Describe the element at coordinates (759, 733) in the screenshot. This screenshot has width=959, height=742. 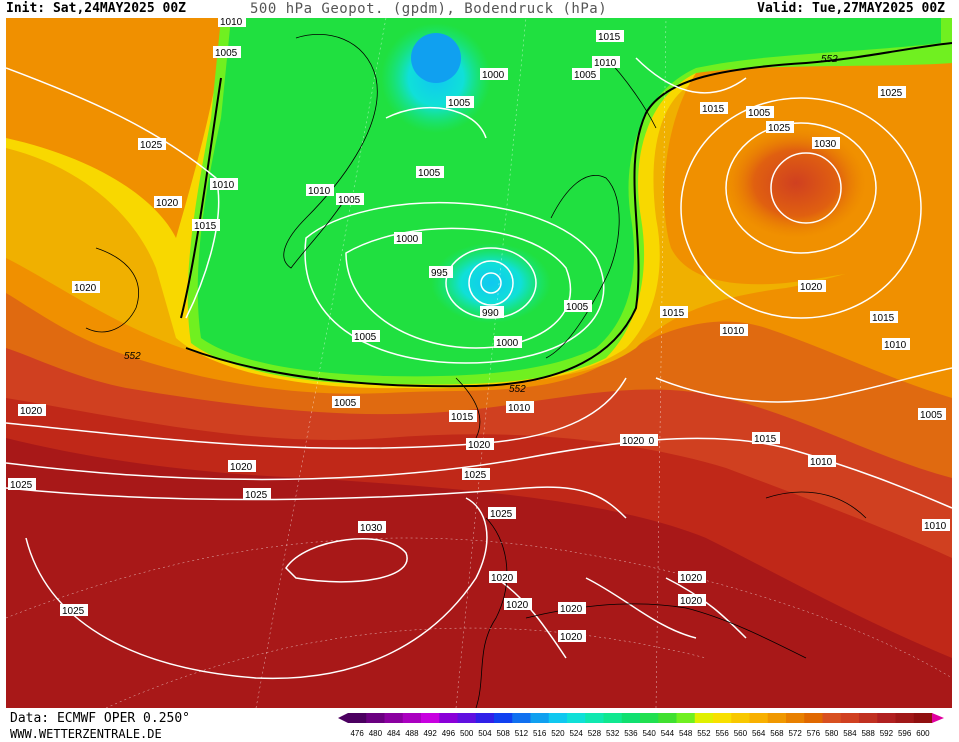
I see `legend-tick-label: 564` at that location.